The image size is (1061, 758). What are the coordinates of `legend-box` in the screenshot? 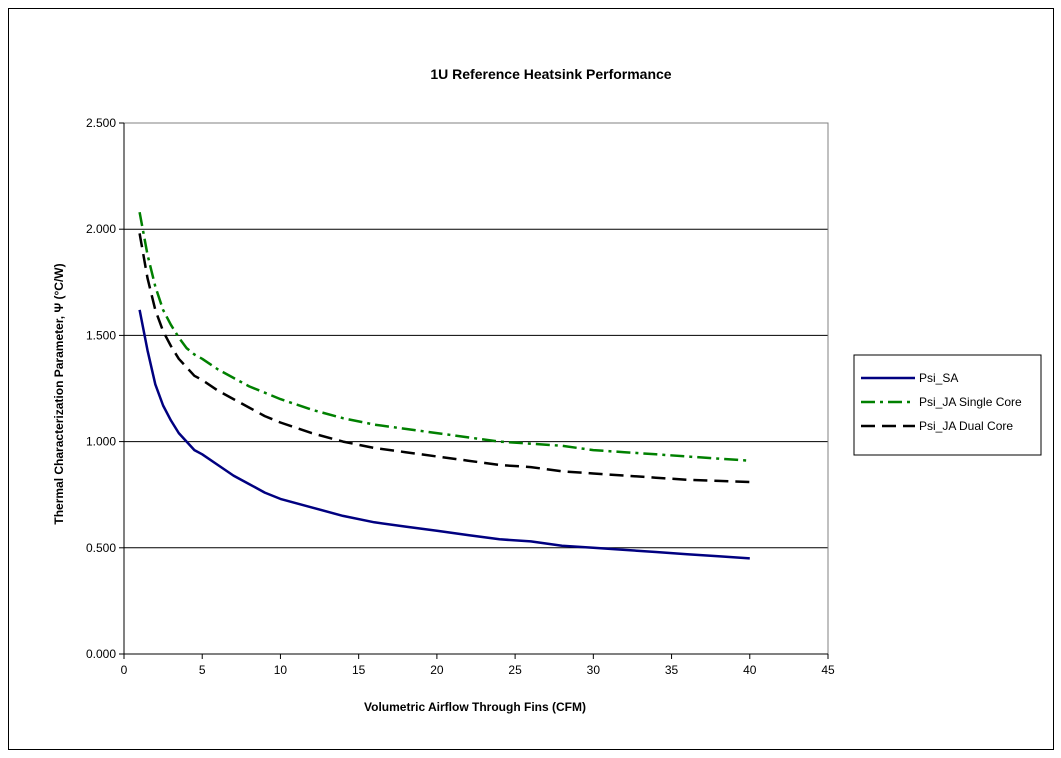 It's located at (947, 405).